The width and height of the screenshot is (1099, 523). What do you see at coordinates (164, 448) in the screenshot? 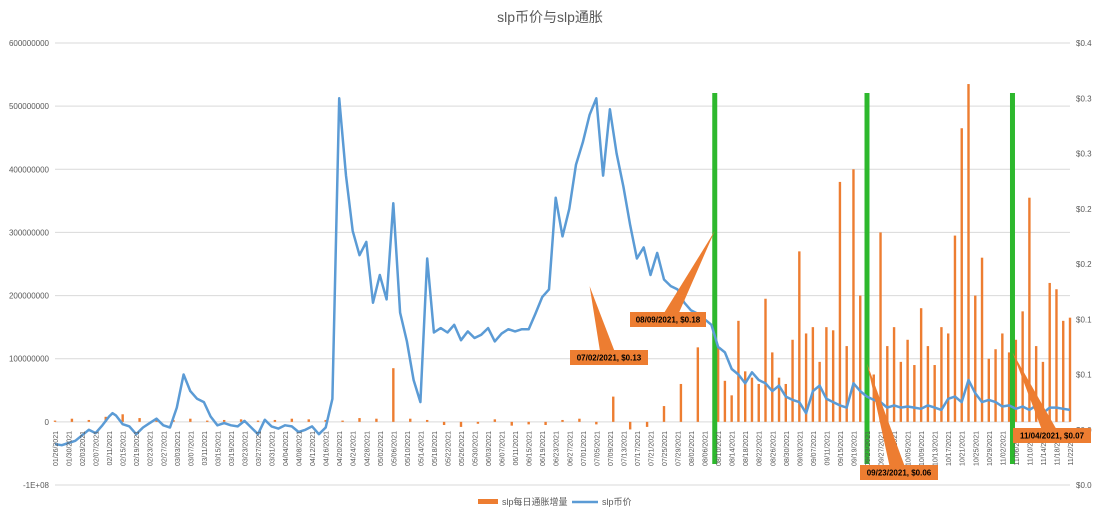
I see `x-tick-label: 02/27/2021` at bounding box center [164, 448].